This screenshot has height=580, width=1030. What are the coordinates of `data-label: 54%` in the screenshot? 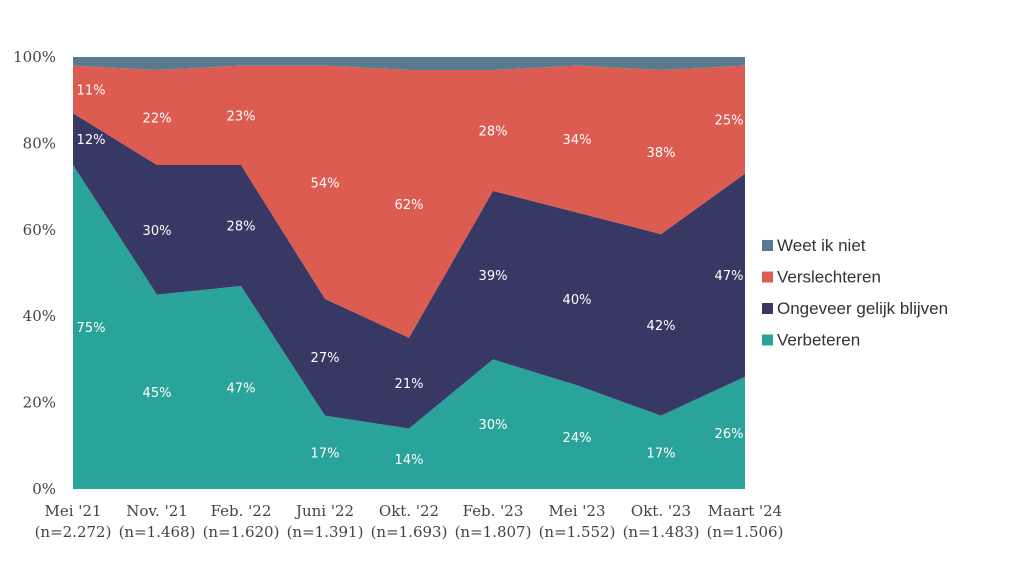 It's located at (325, 183).